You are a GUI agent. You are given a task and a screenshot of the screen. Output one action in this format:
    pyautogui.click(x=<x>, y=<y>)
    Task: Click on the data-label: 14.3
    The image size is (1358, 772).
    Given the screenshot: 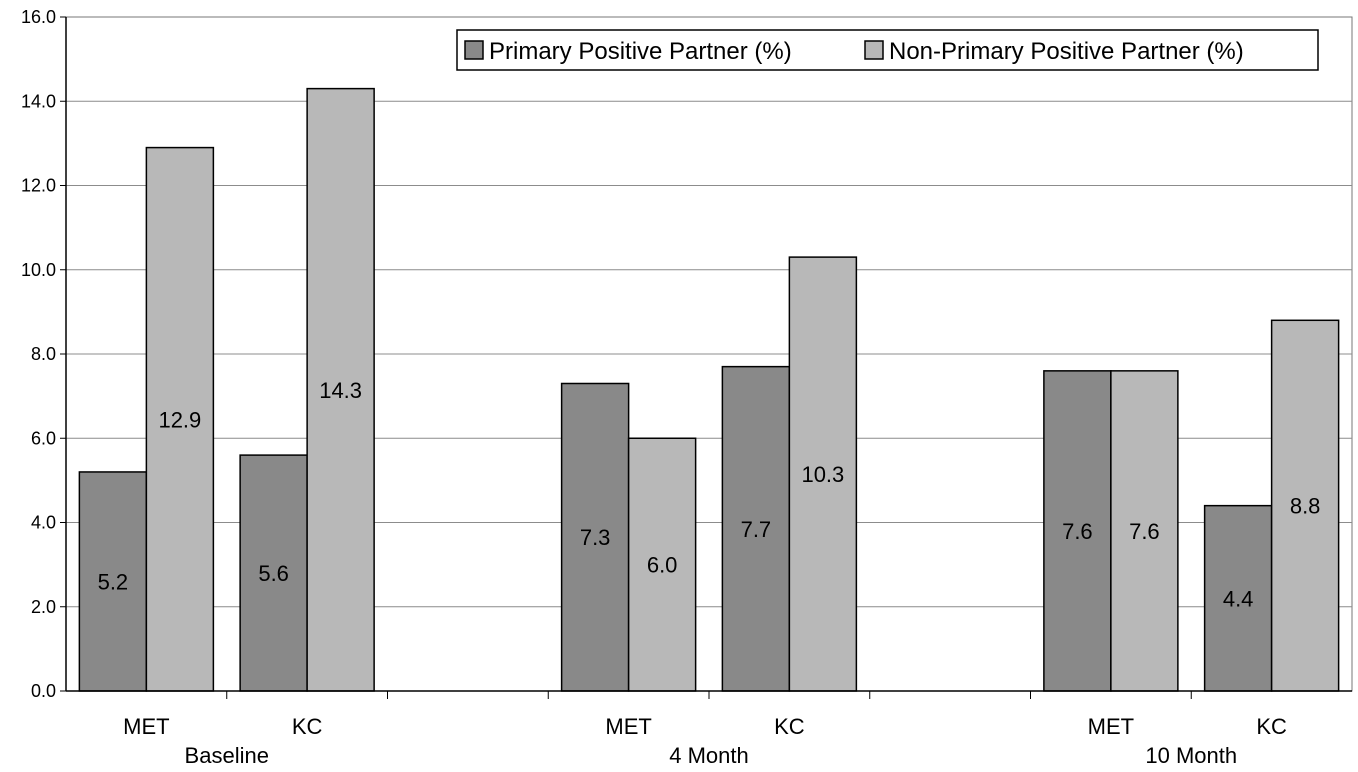 What is the action you would take?
    pyautogui.click(x=340, y=390)
    